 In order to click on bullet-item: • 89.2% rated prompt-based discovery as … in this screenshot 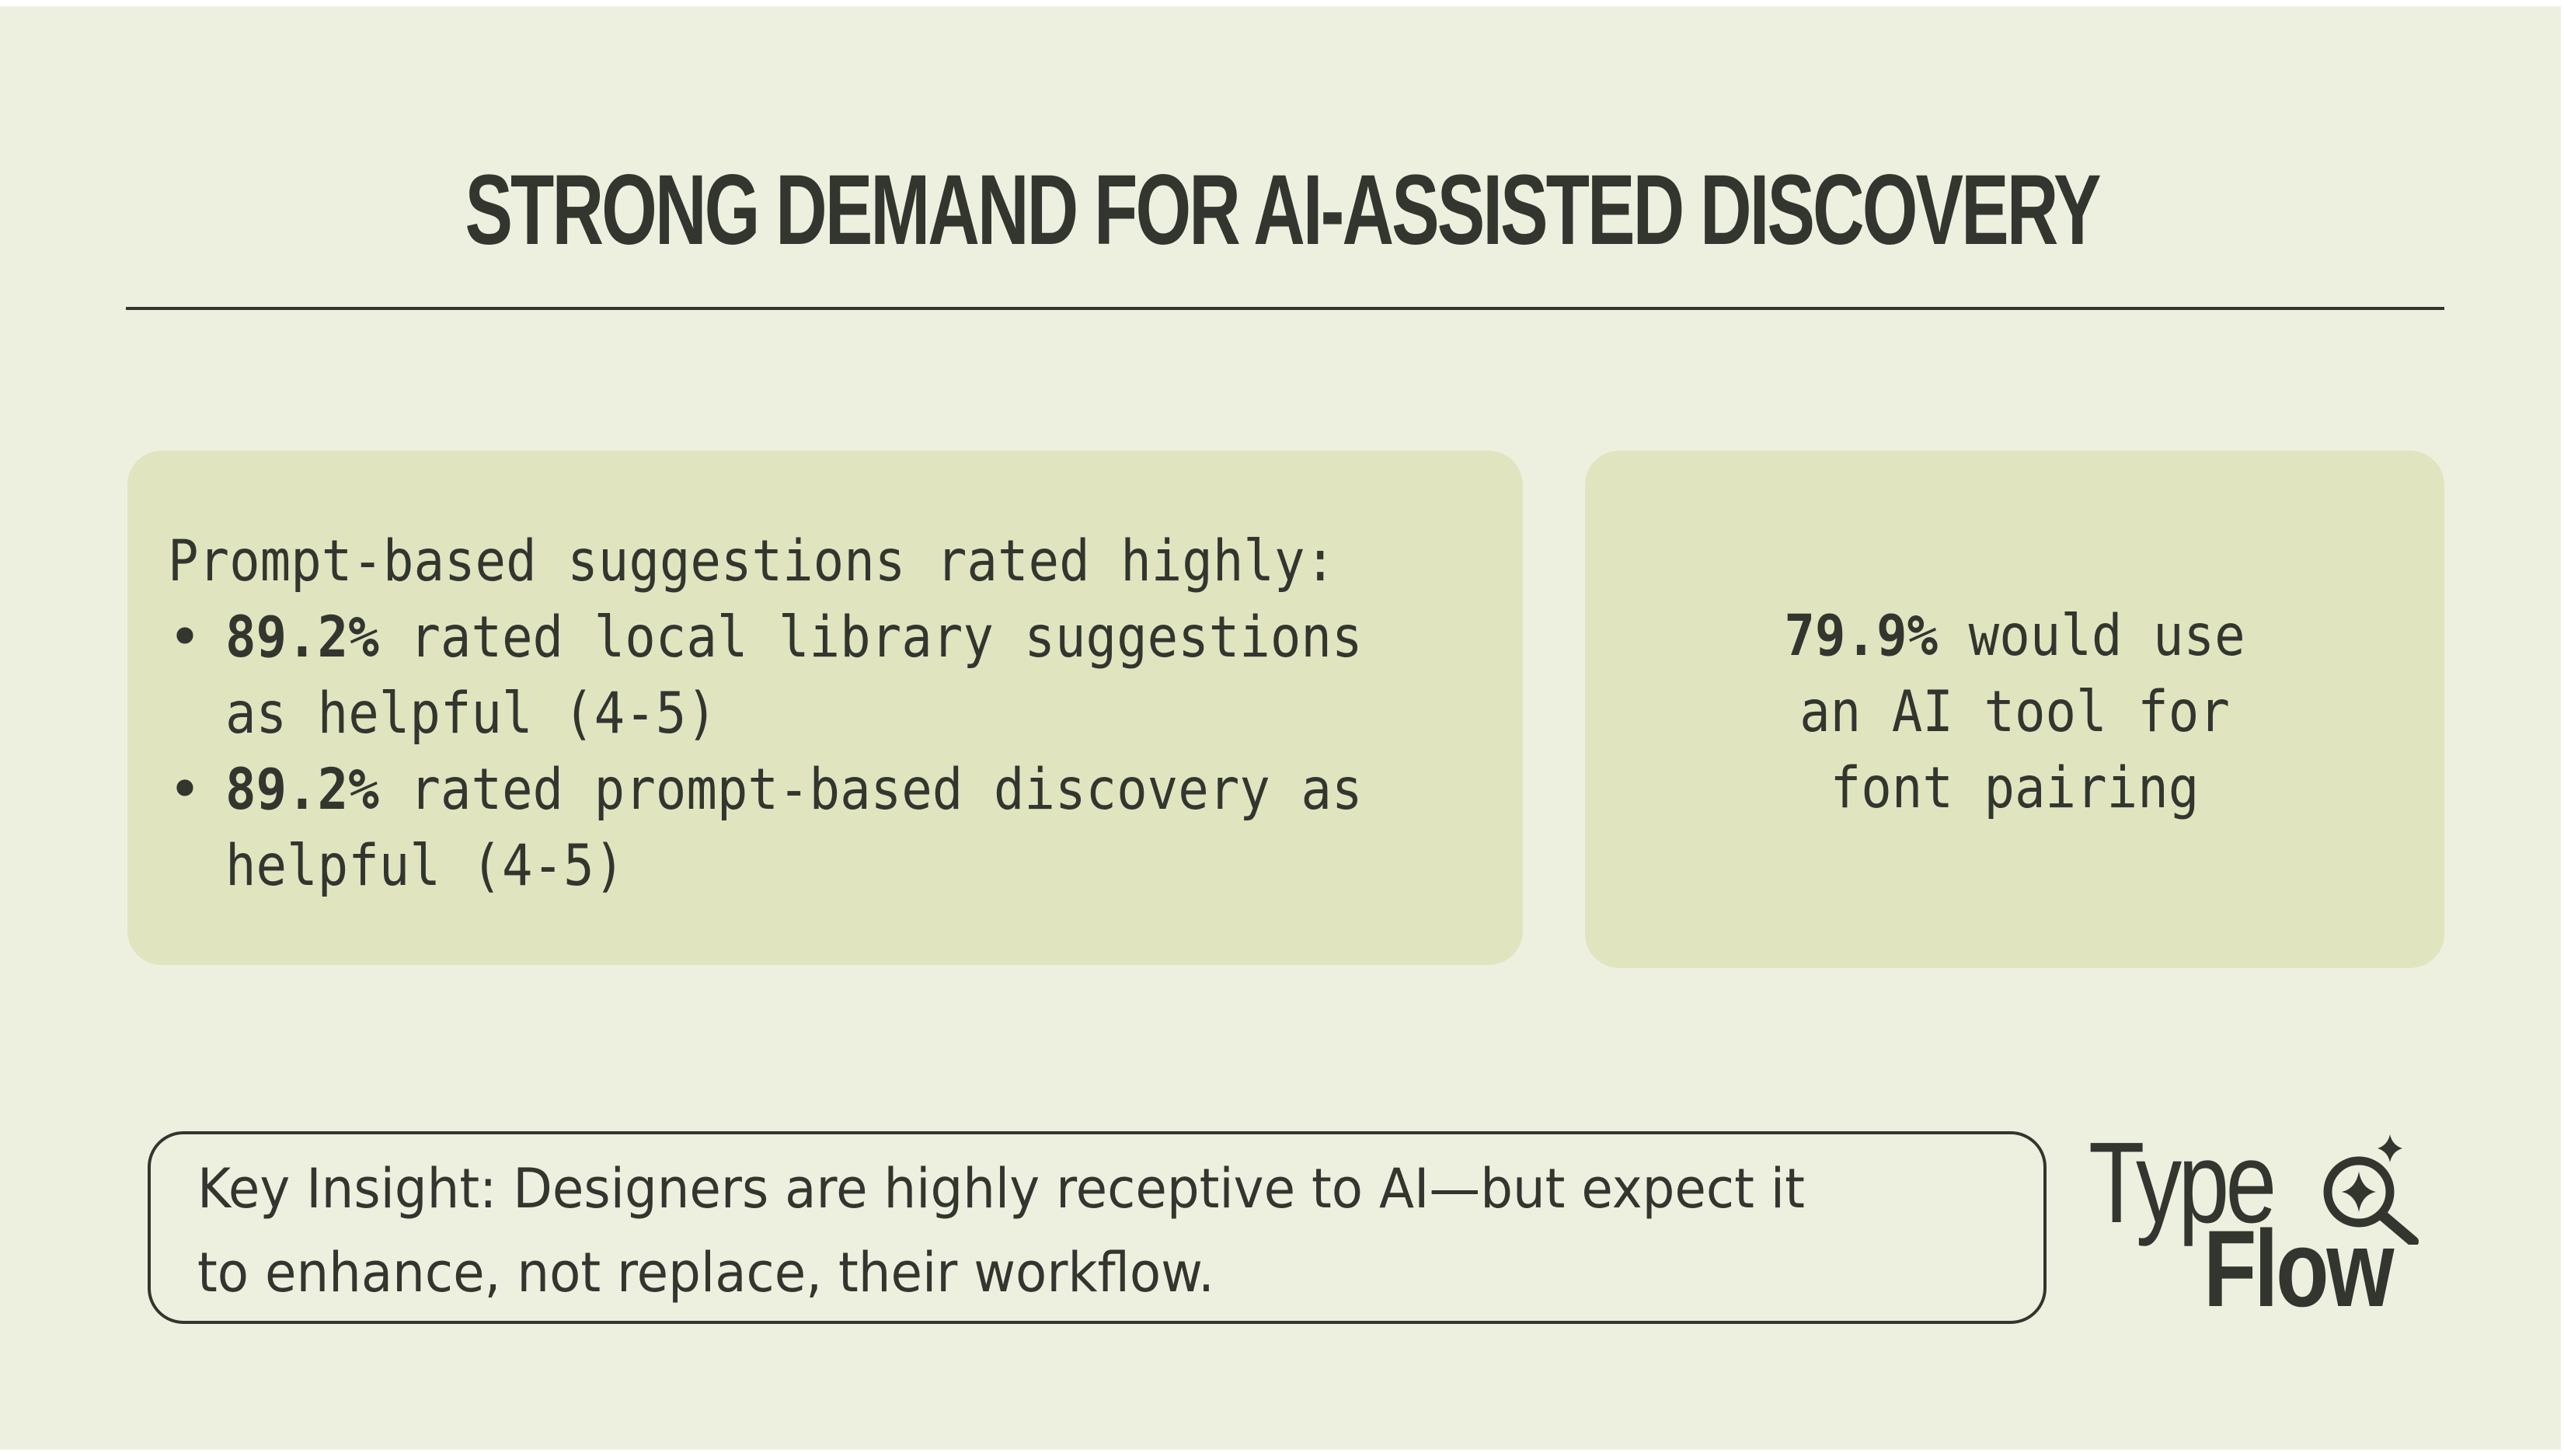, I will do `click(828, 828)`.